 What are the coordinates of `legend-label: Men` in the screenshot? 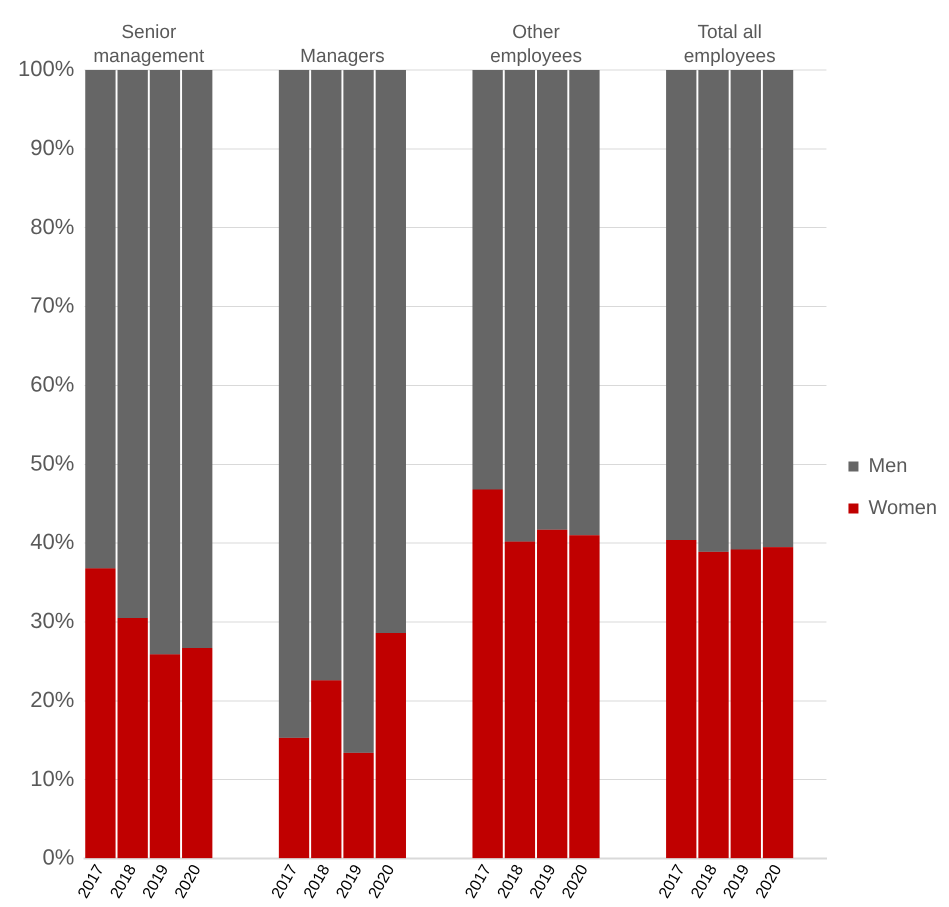 It's located at (888, 466).